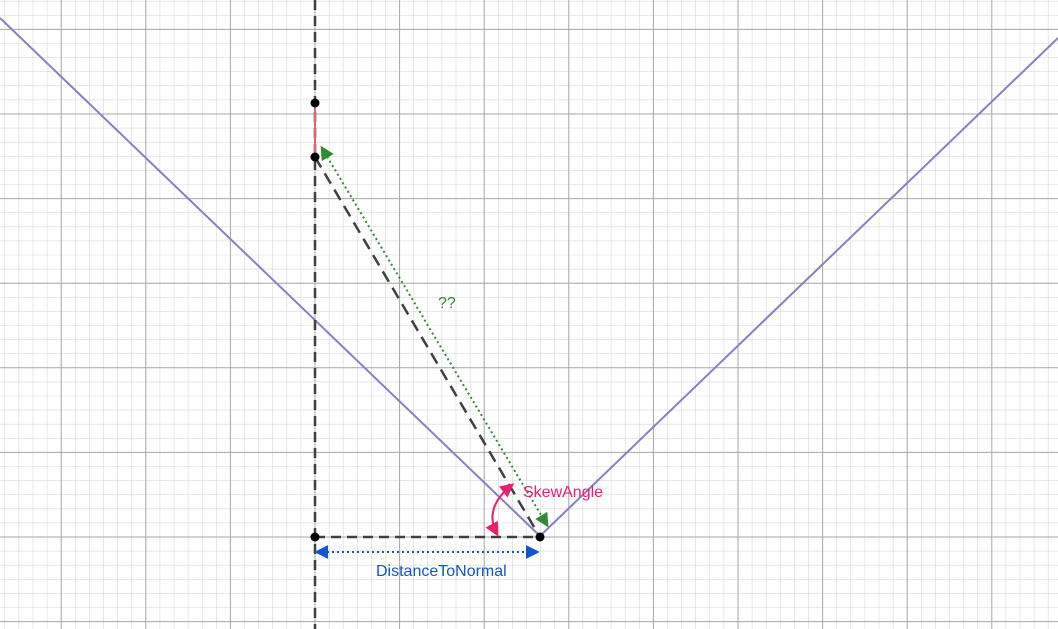 This screenshot has width=1058, height=629. What do you see at coordinates (315, 537) in the screenshot?
I see `bottom-left-point` at bounding box center [315, 537].